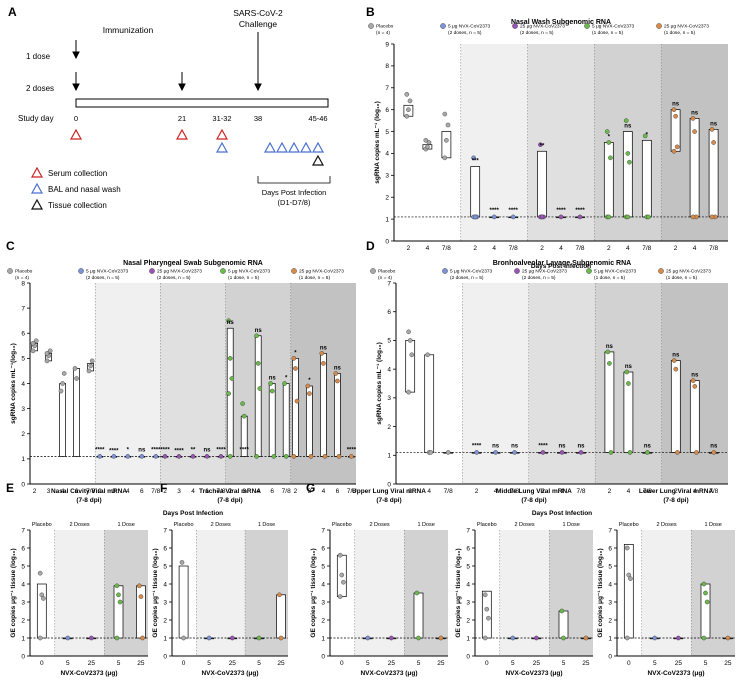  Describe the element at coordinates (23, 384) in the screenshot. I see `y-tick-label: 4` at that location.